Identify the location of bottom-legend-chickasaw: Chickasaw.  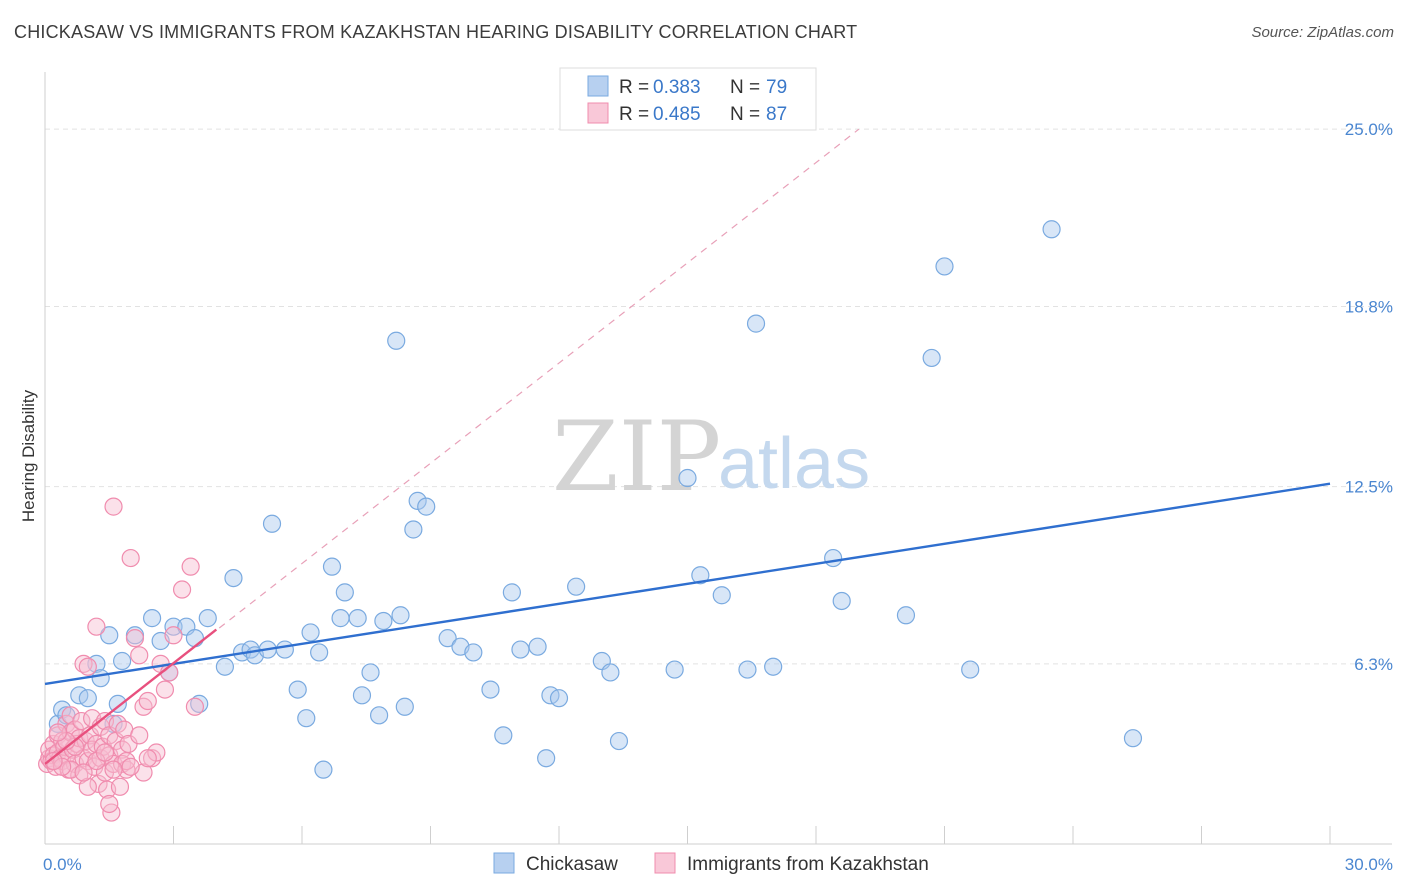
(572, 864).